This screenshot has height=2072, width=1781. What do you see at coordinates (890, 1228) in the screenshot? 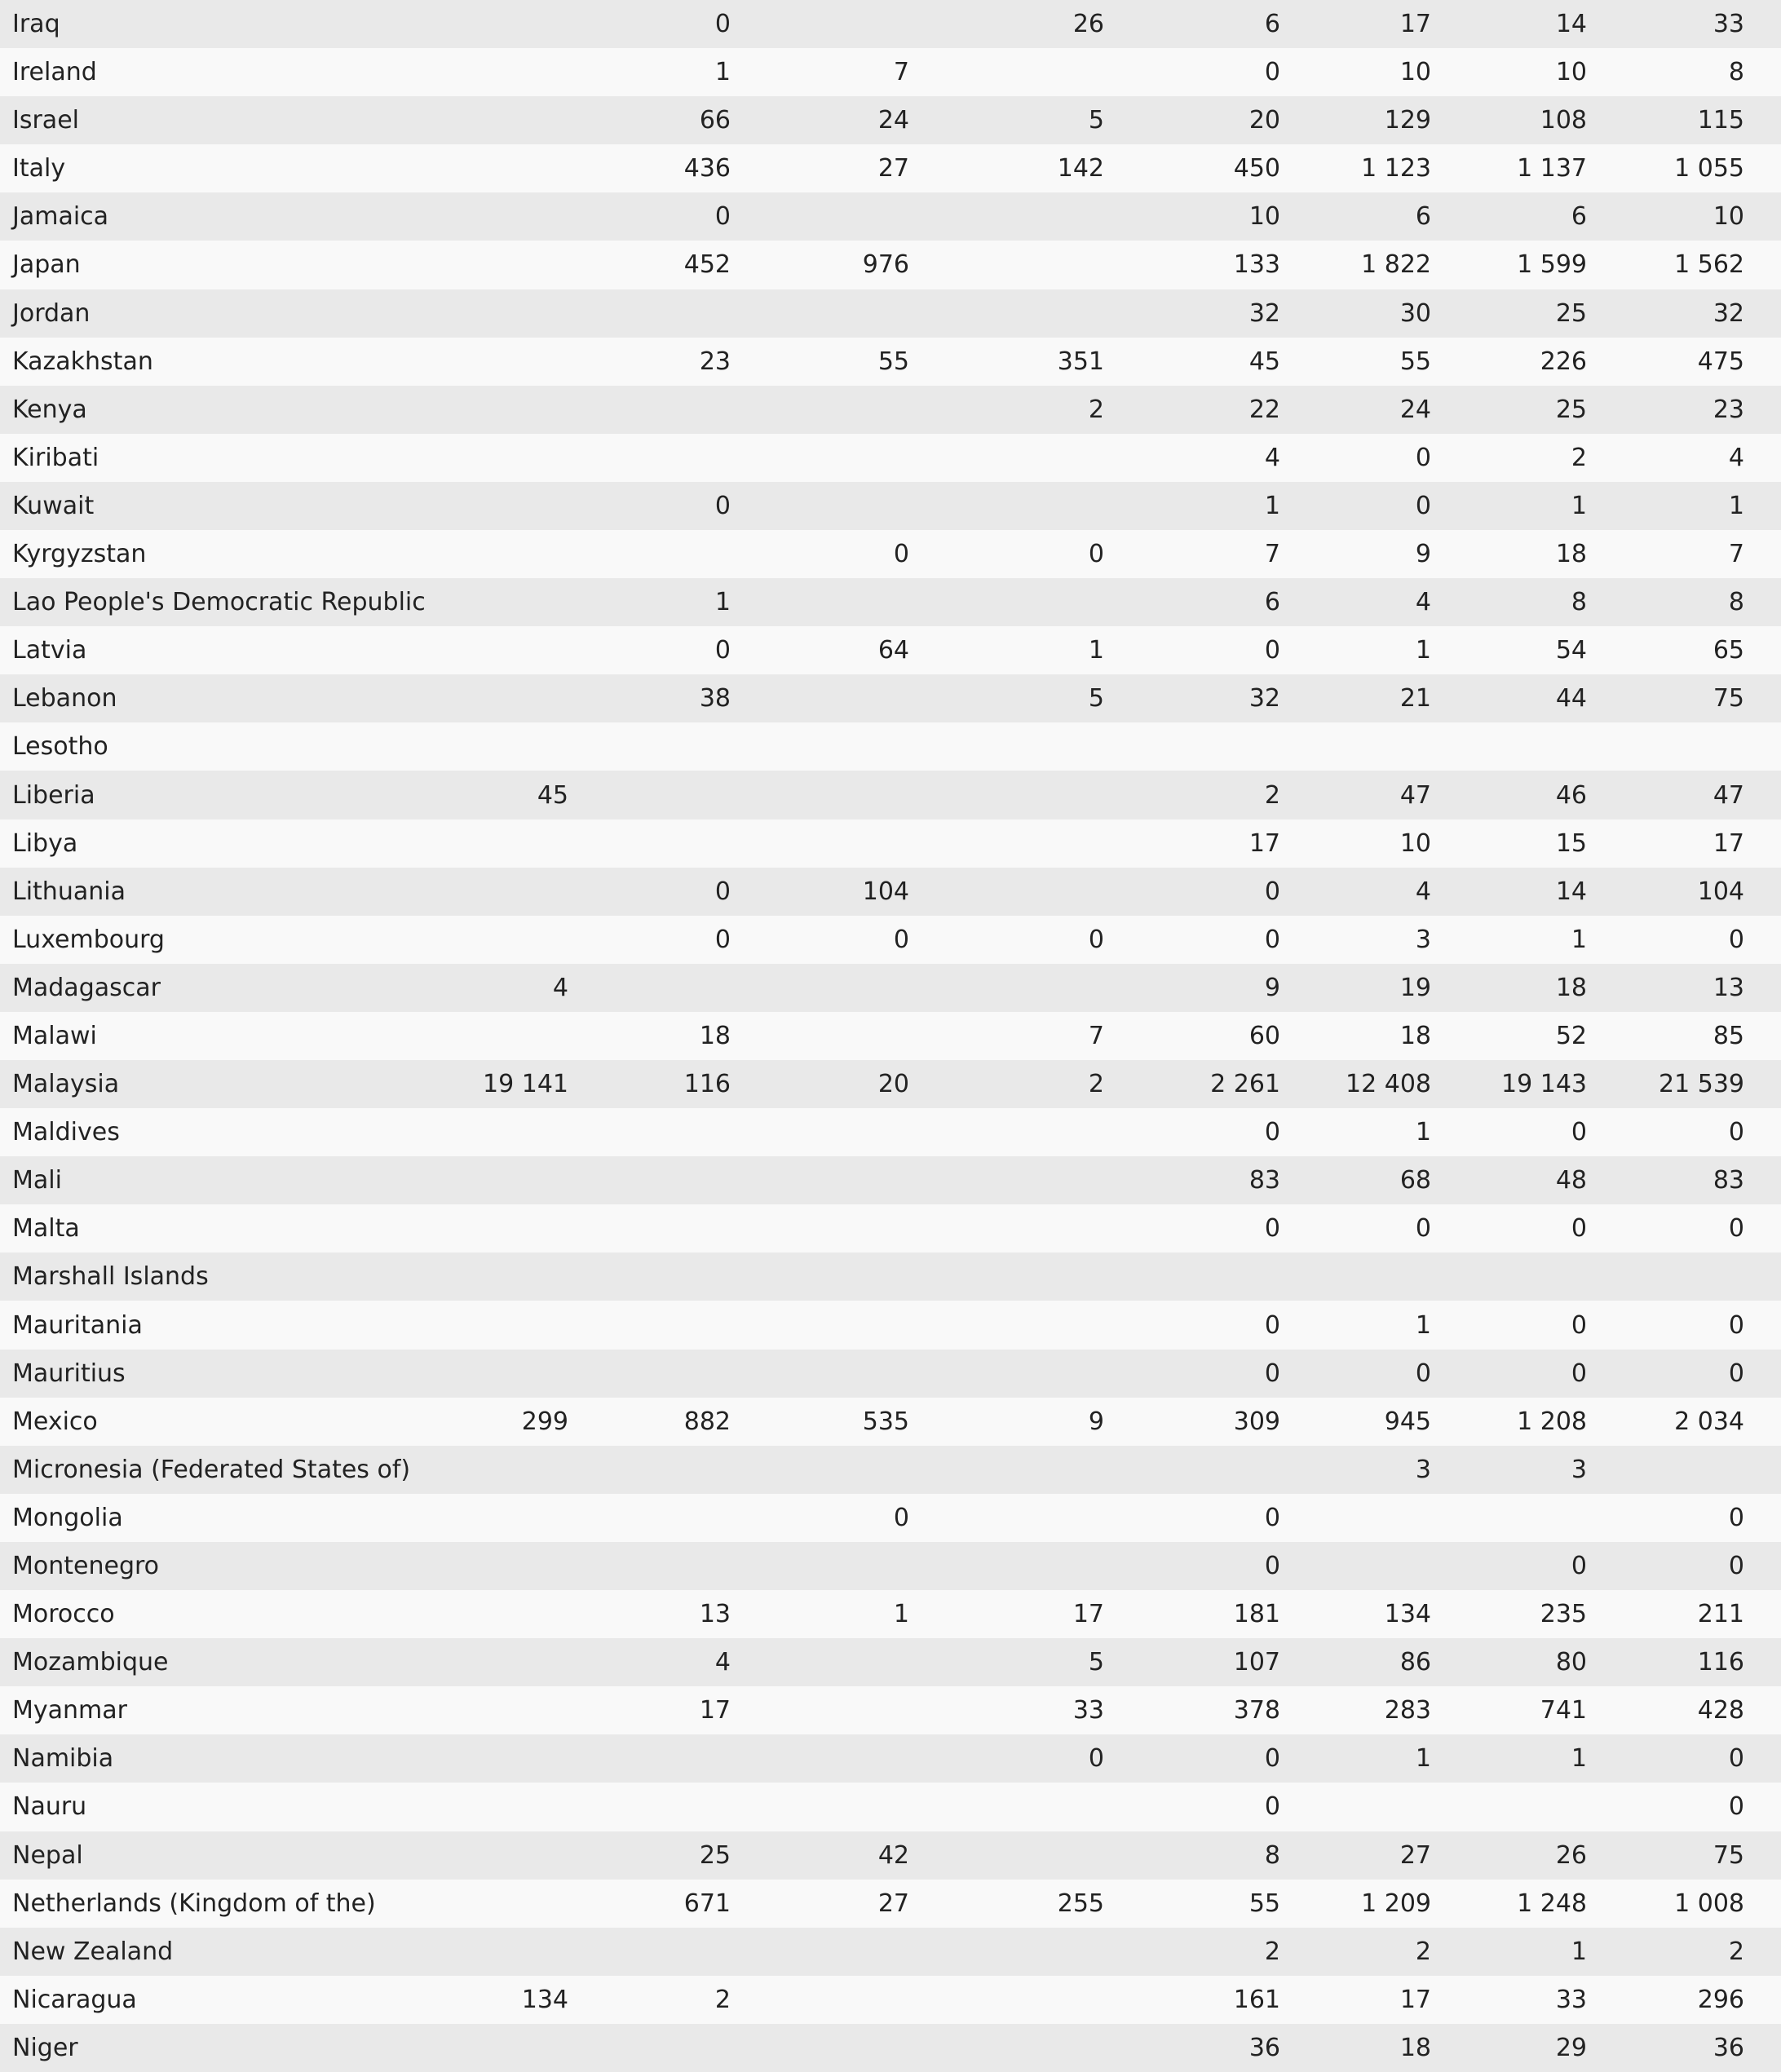
I see `table-row: Malta 0 0 0 0` at bounding box center [890, 1228].